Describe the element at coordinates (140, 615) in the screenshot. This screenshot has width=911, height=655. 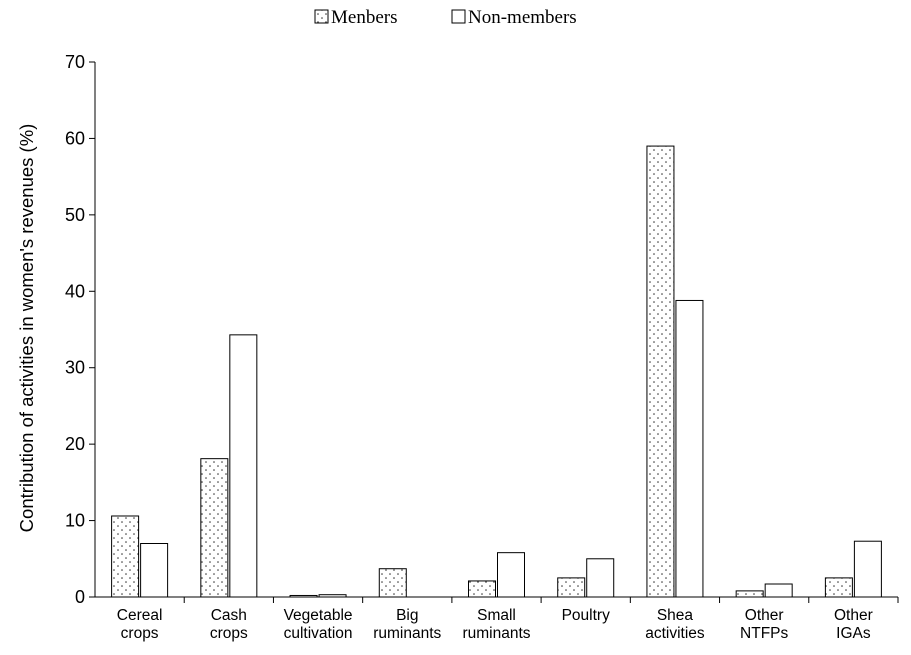
I see `x-category-label: Cereal` at that location.